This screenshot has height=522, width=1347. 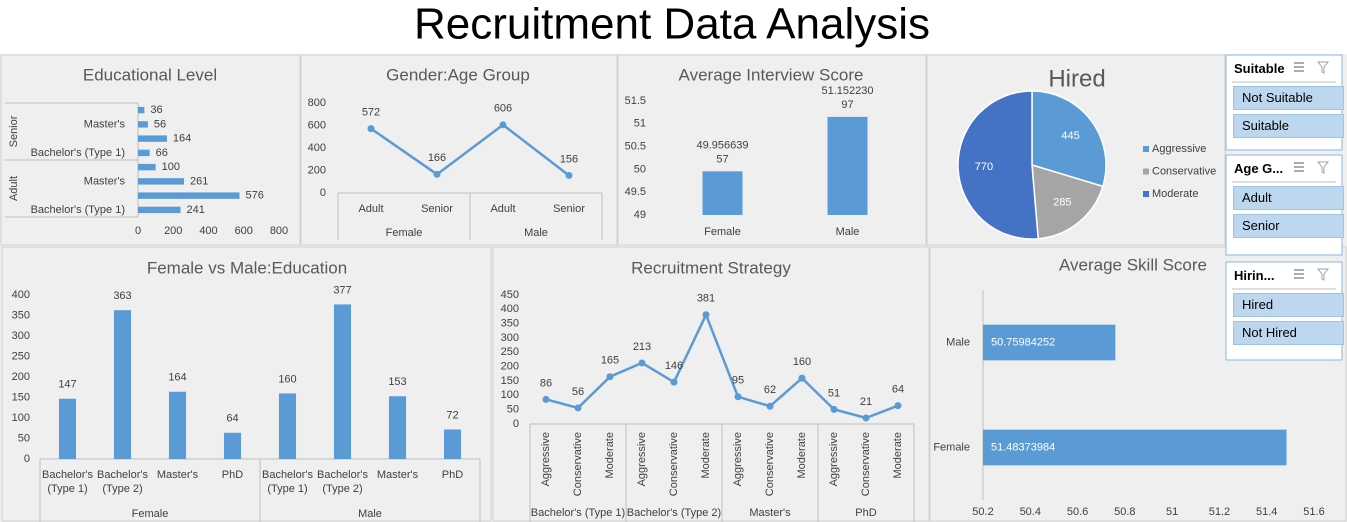 What do you see at coordinates (848, 91) in the screenshot?
I see `data-label: 51.152230` at bounding box center [848, 91].